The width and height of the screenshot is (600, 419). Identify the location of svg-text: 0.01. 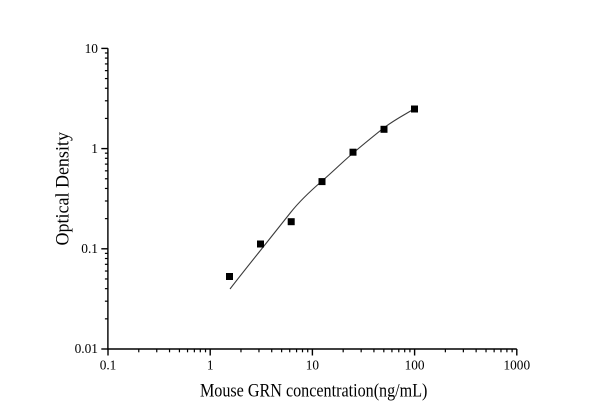
(86, 348).